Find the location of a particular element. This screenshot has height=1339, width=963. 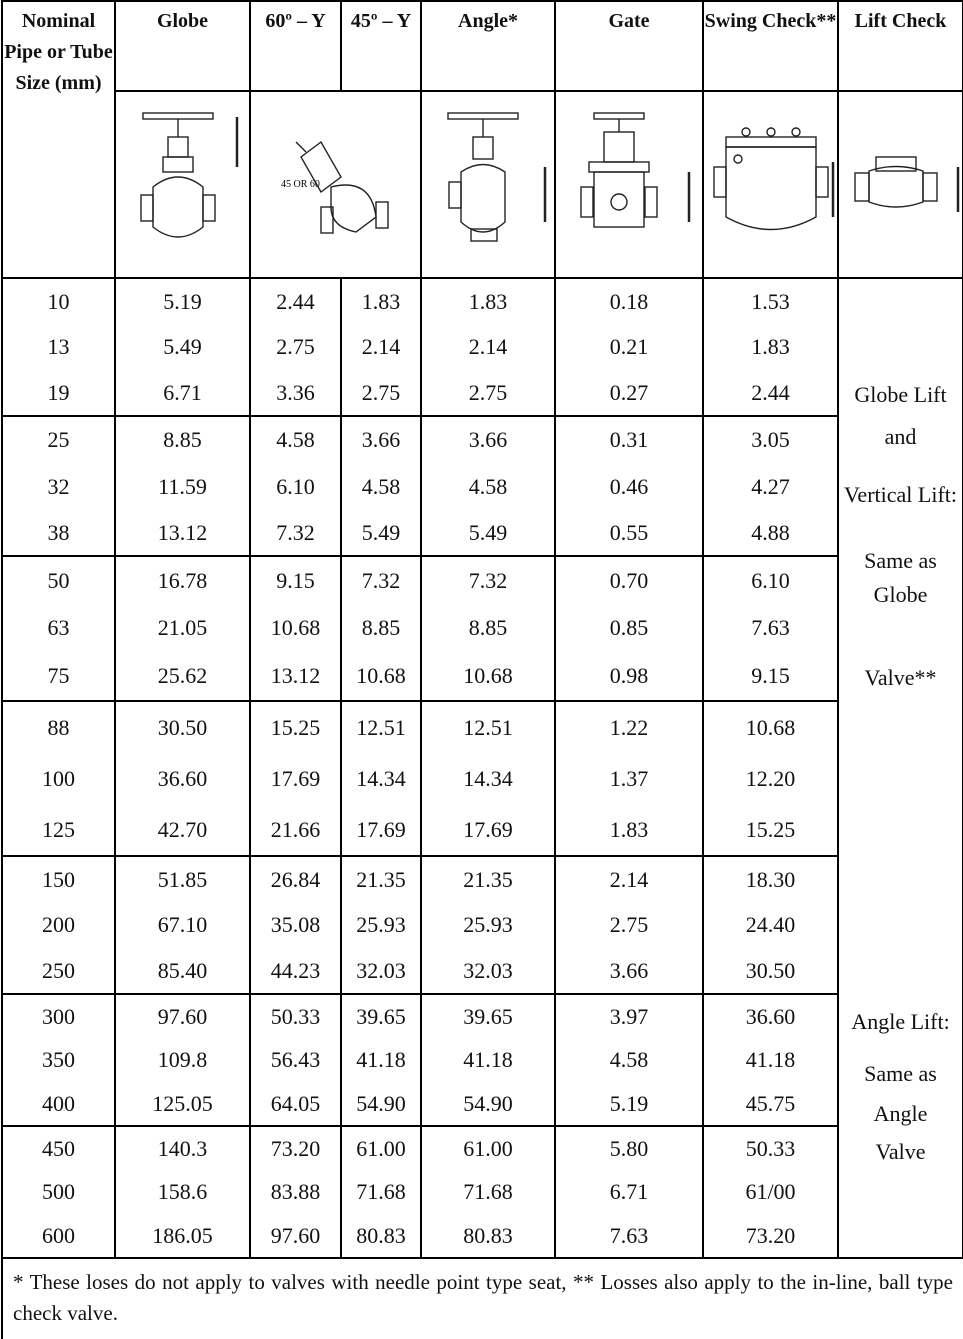

cell: 186.05 is located at coordinates (182, 1236).